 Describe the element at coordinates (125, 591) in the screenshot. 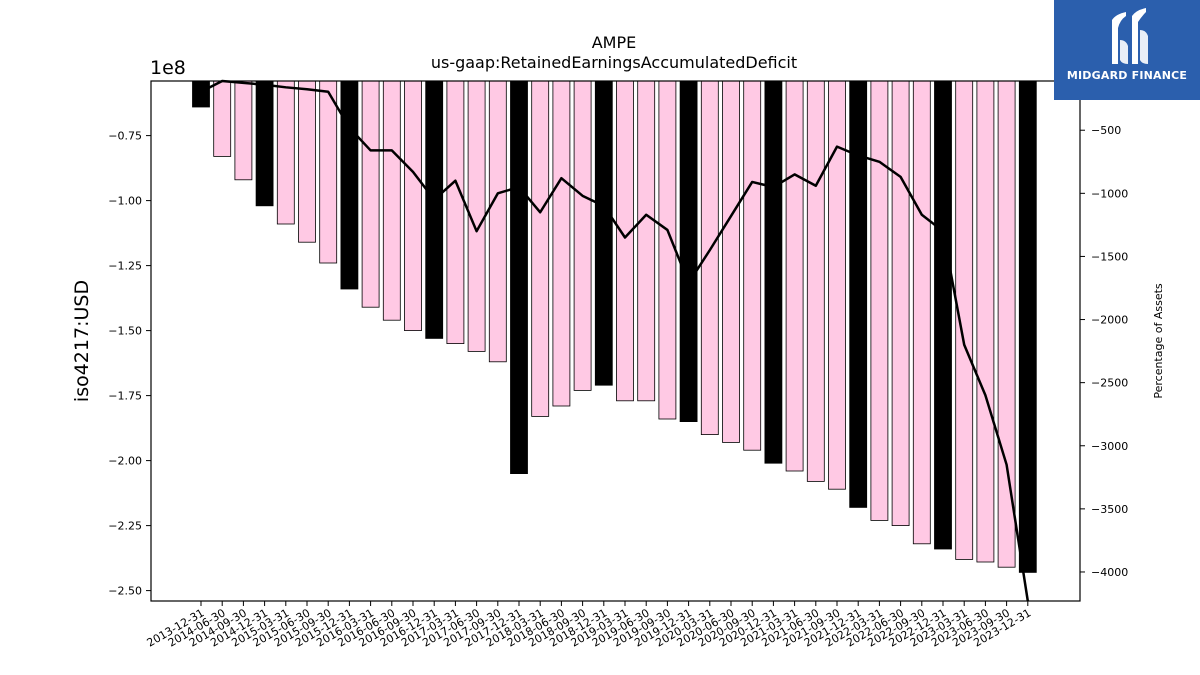

I see `y-tick-label: −2.50` at that location.